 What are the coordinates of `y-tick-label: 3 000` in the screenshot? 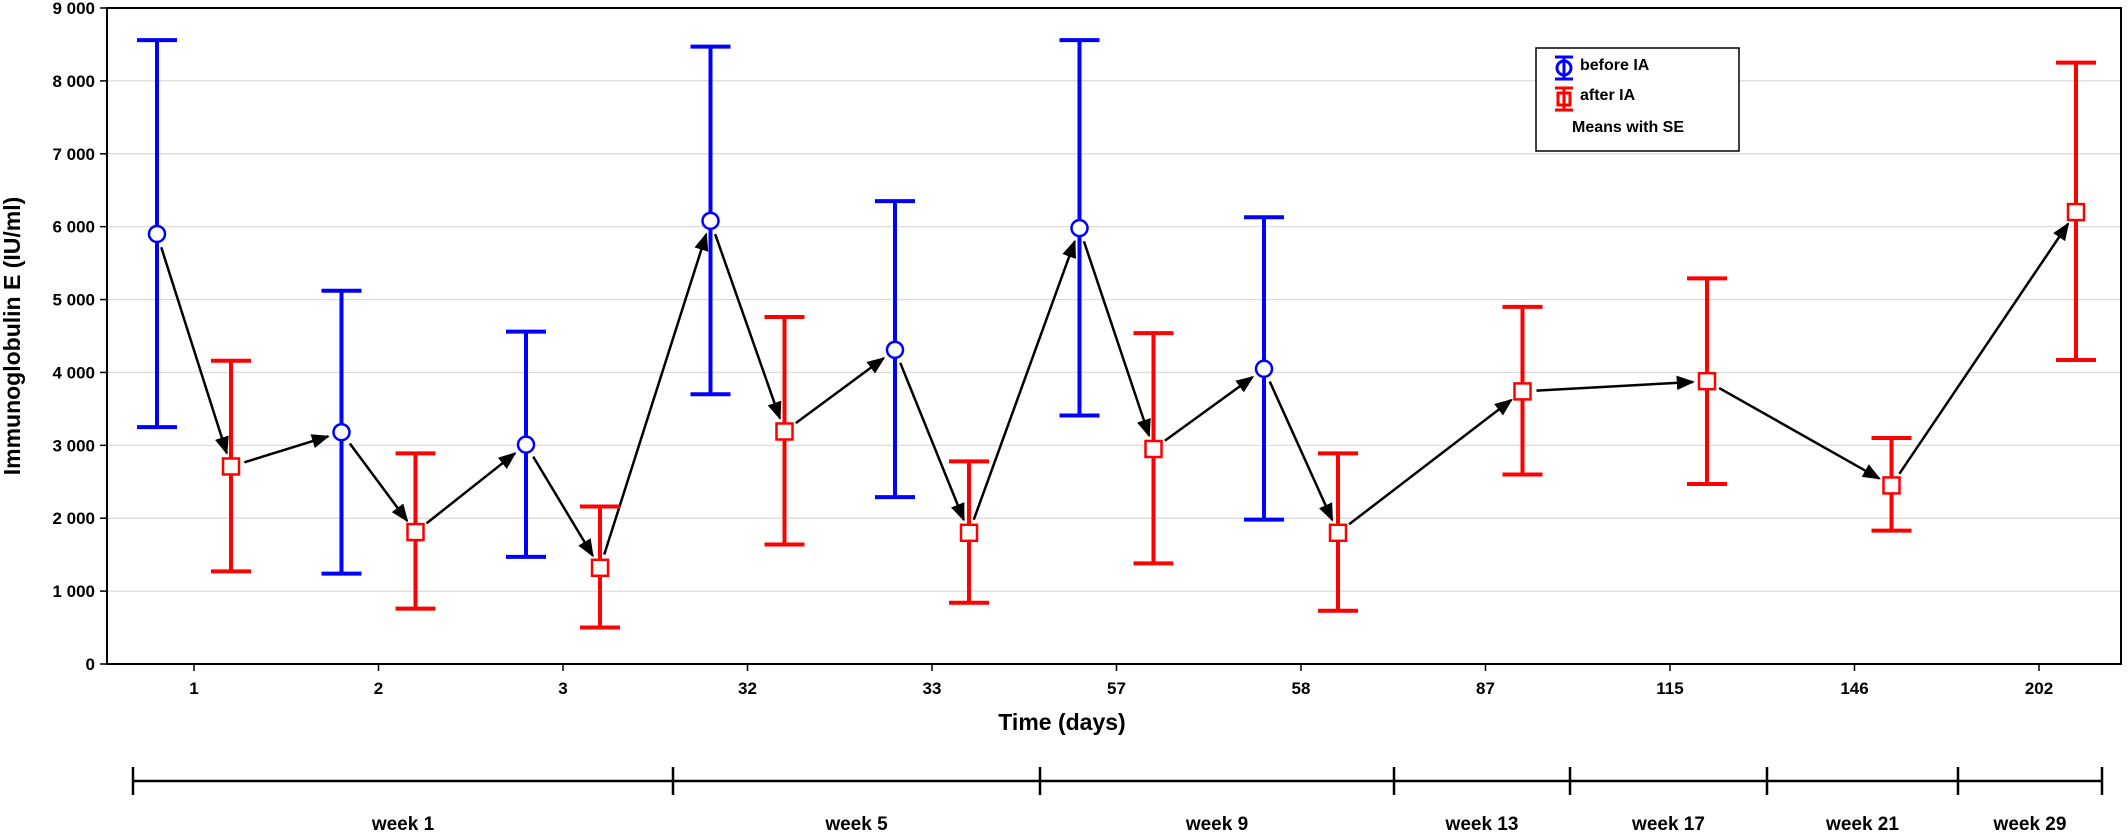 It's located at (73, 445).